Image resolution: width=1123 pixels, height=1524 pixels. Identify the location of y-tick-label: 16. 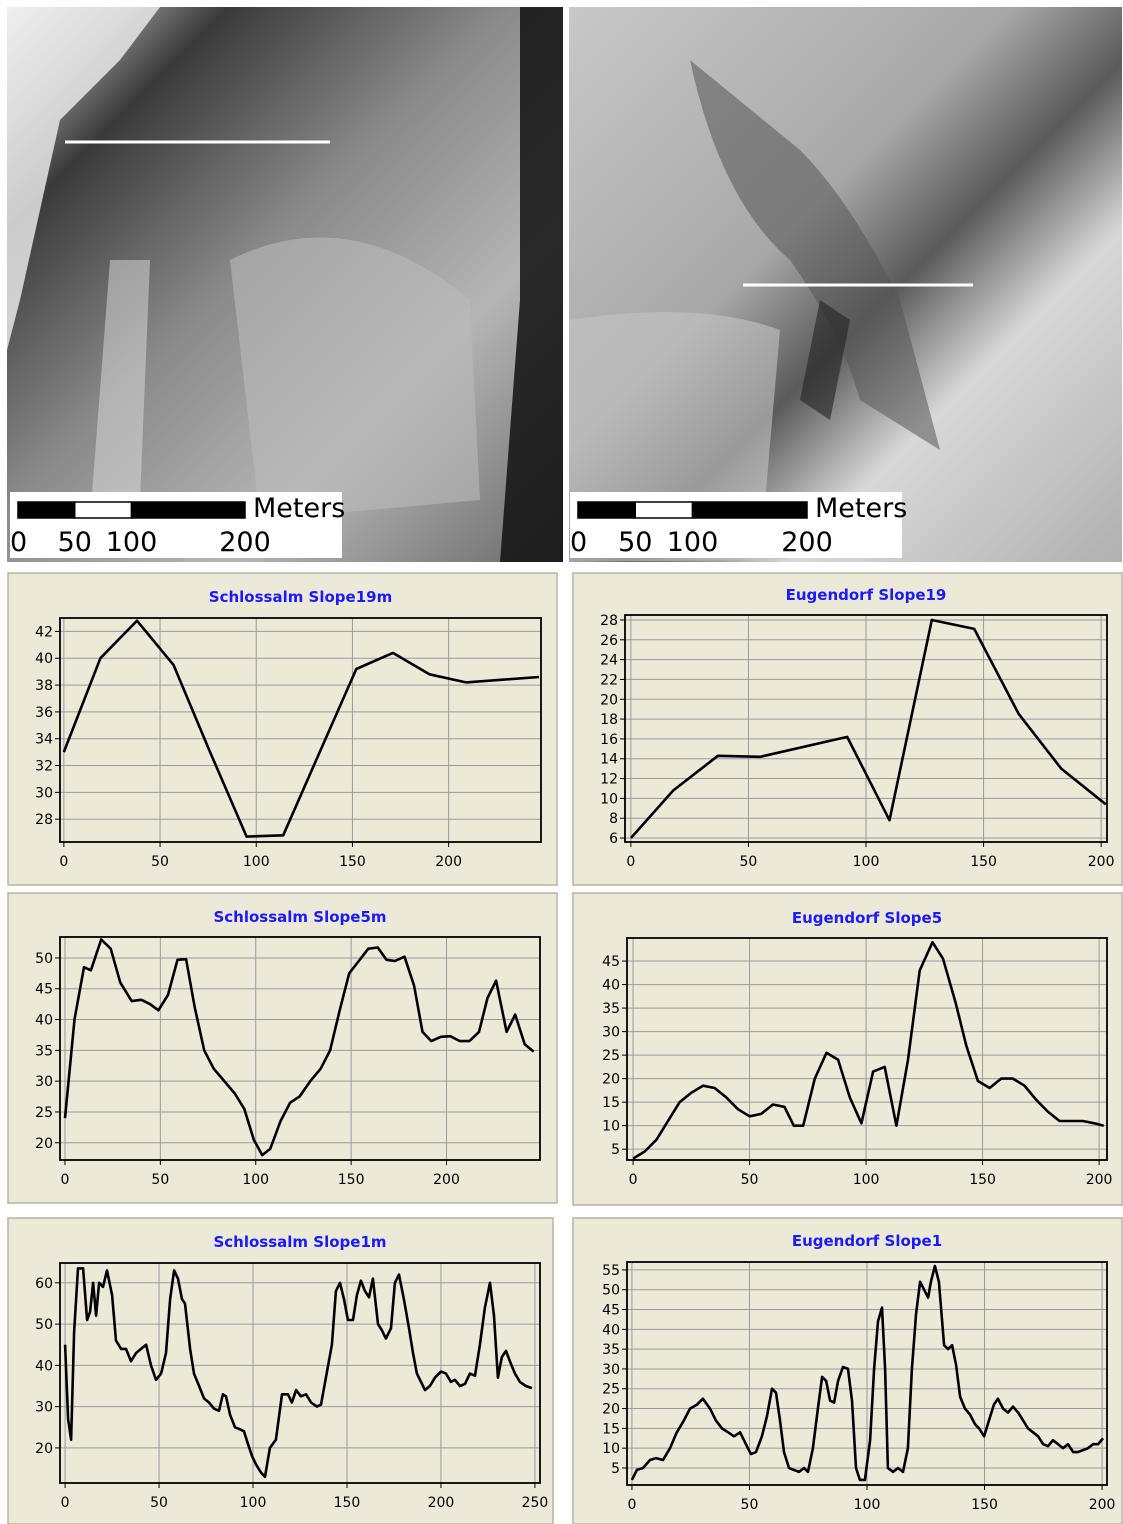
(609, 740).